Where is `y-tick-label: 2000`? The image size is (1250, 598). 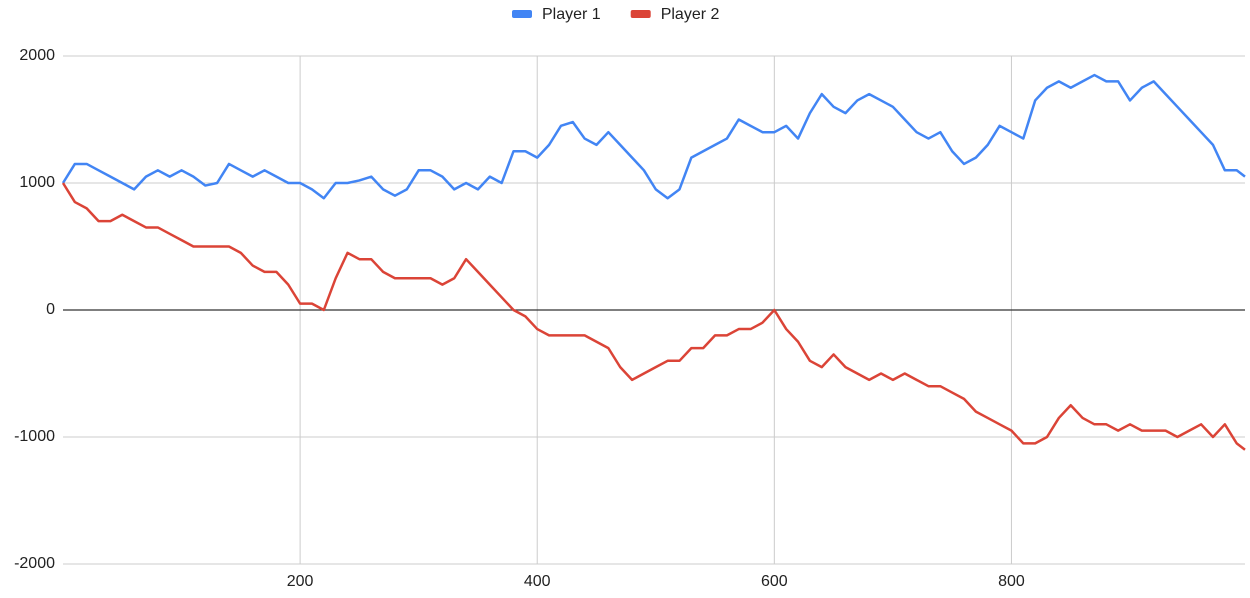 y-tick-label: 2000 is located at coordinates (37, 55).